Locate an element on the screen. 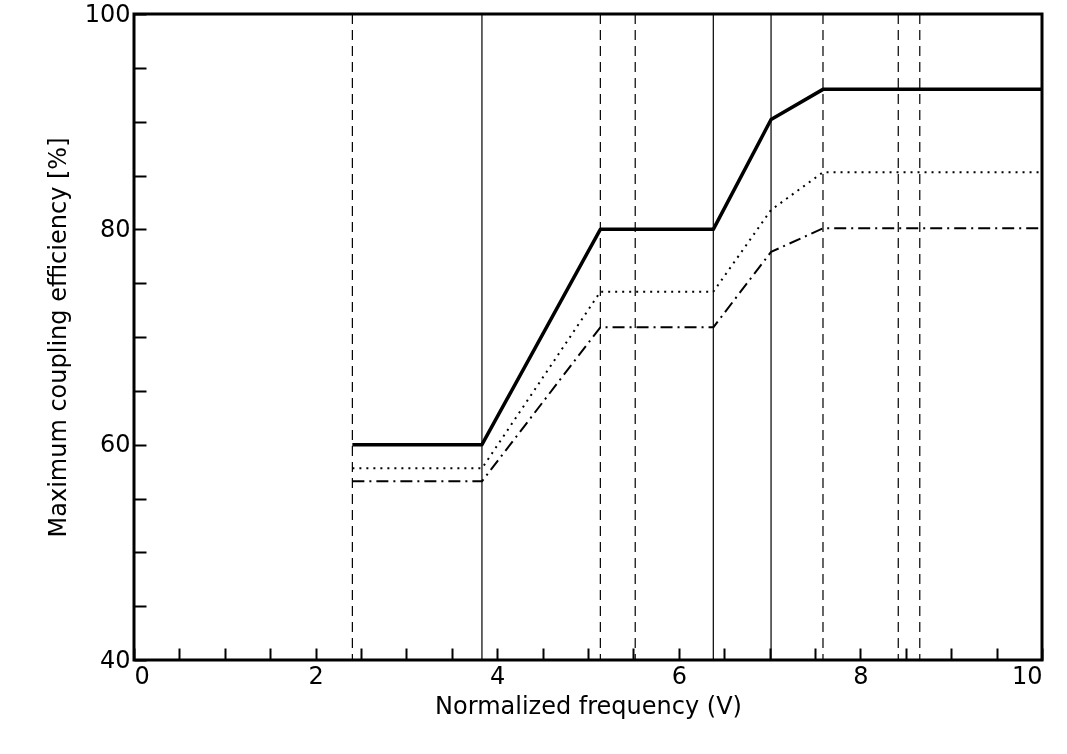  x-tick-label: 8 is located at coordinates (861, 675).